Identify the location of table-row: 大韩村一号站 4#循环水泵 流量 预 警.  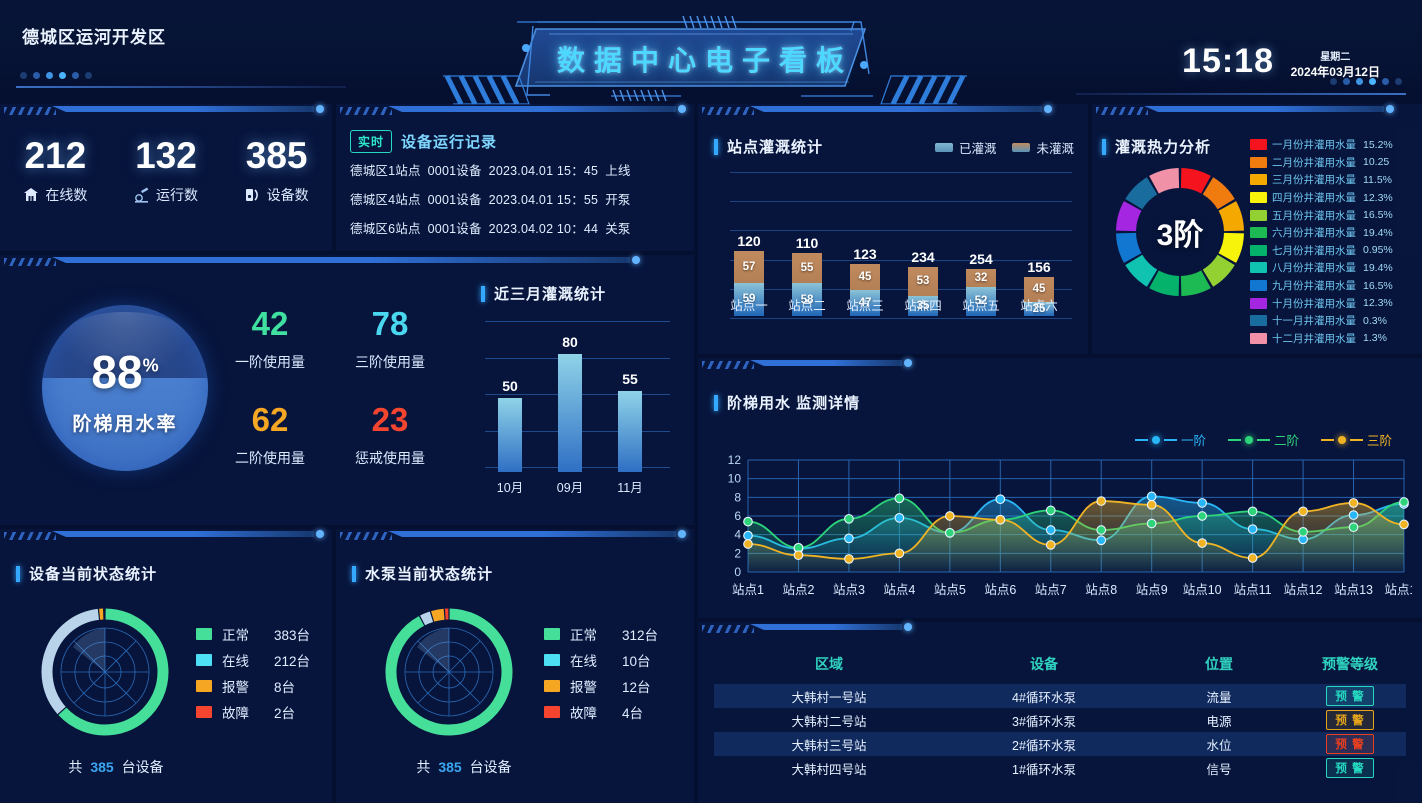
(1060, 696).